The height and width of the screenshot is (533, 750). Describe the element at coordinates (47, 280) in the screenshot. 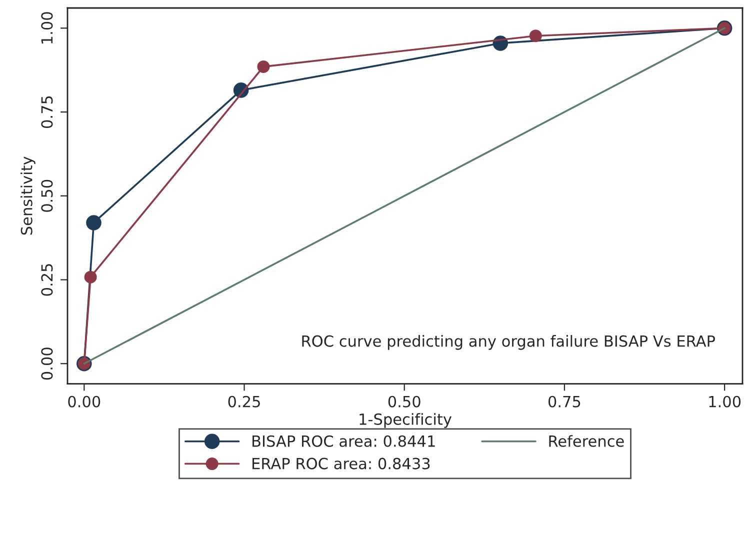

I see `y-tick-label: 0.25` at that location.